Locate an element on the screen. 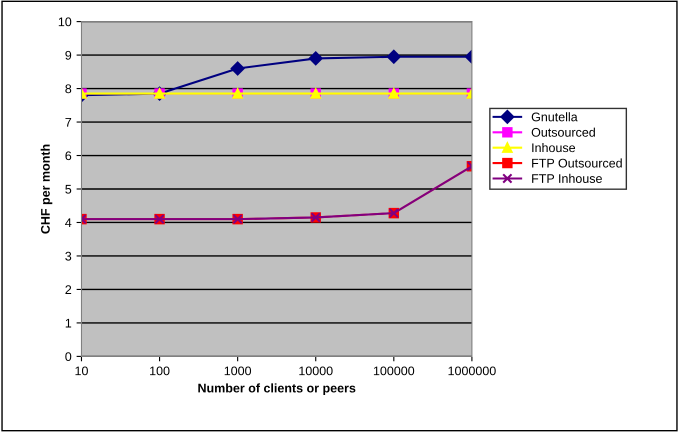 The height and width of the screenshot is (432, 679). legend-label: FTP Inhouse is located at coordinates (567, 178).